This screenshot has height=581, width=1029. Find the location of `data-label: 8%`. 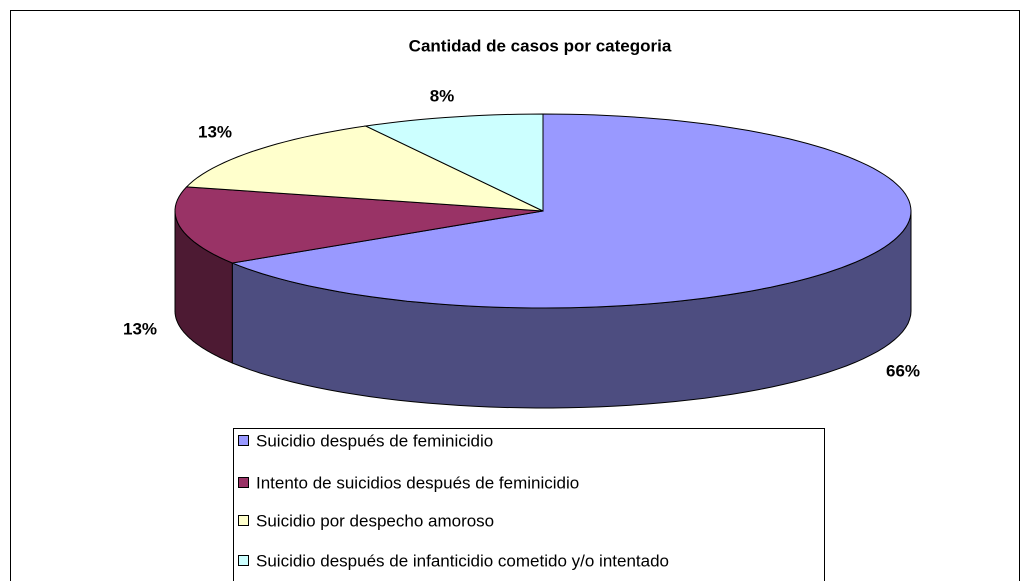

data-label: 8% is located at coordinates (442, 95).